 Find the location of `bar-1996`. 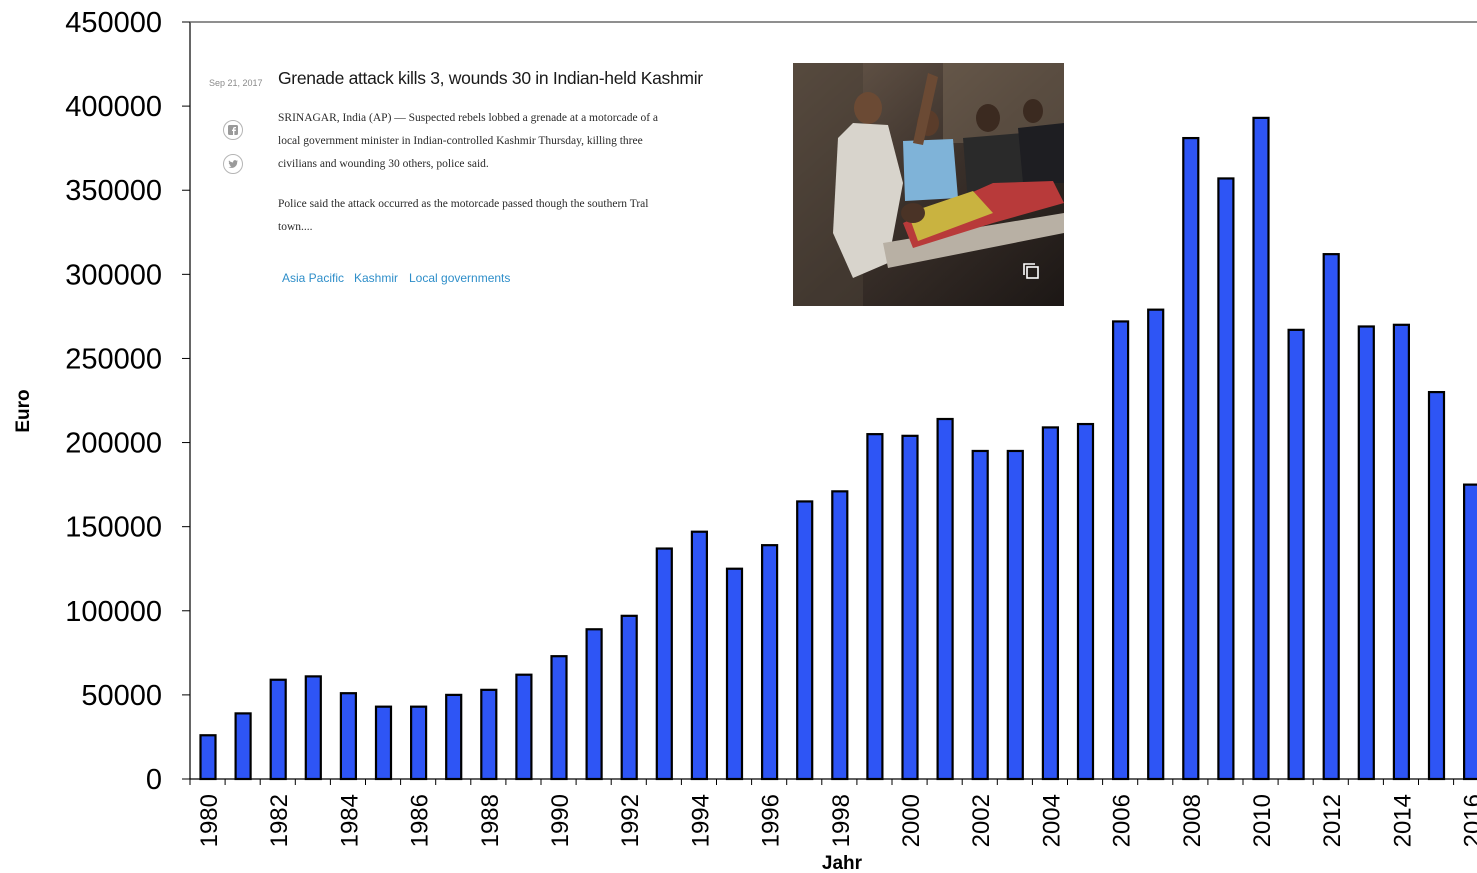

bar-1996 is located at coordinates (769, 662).